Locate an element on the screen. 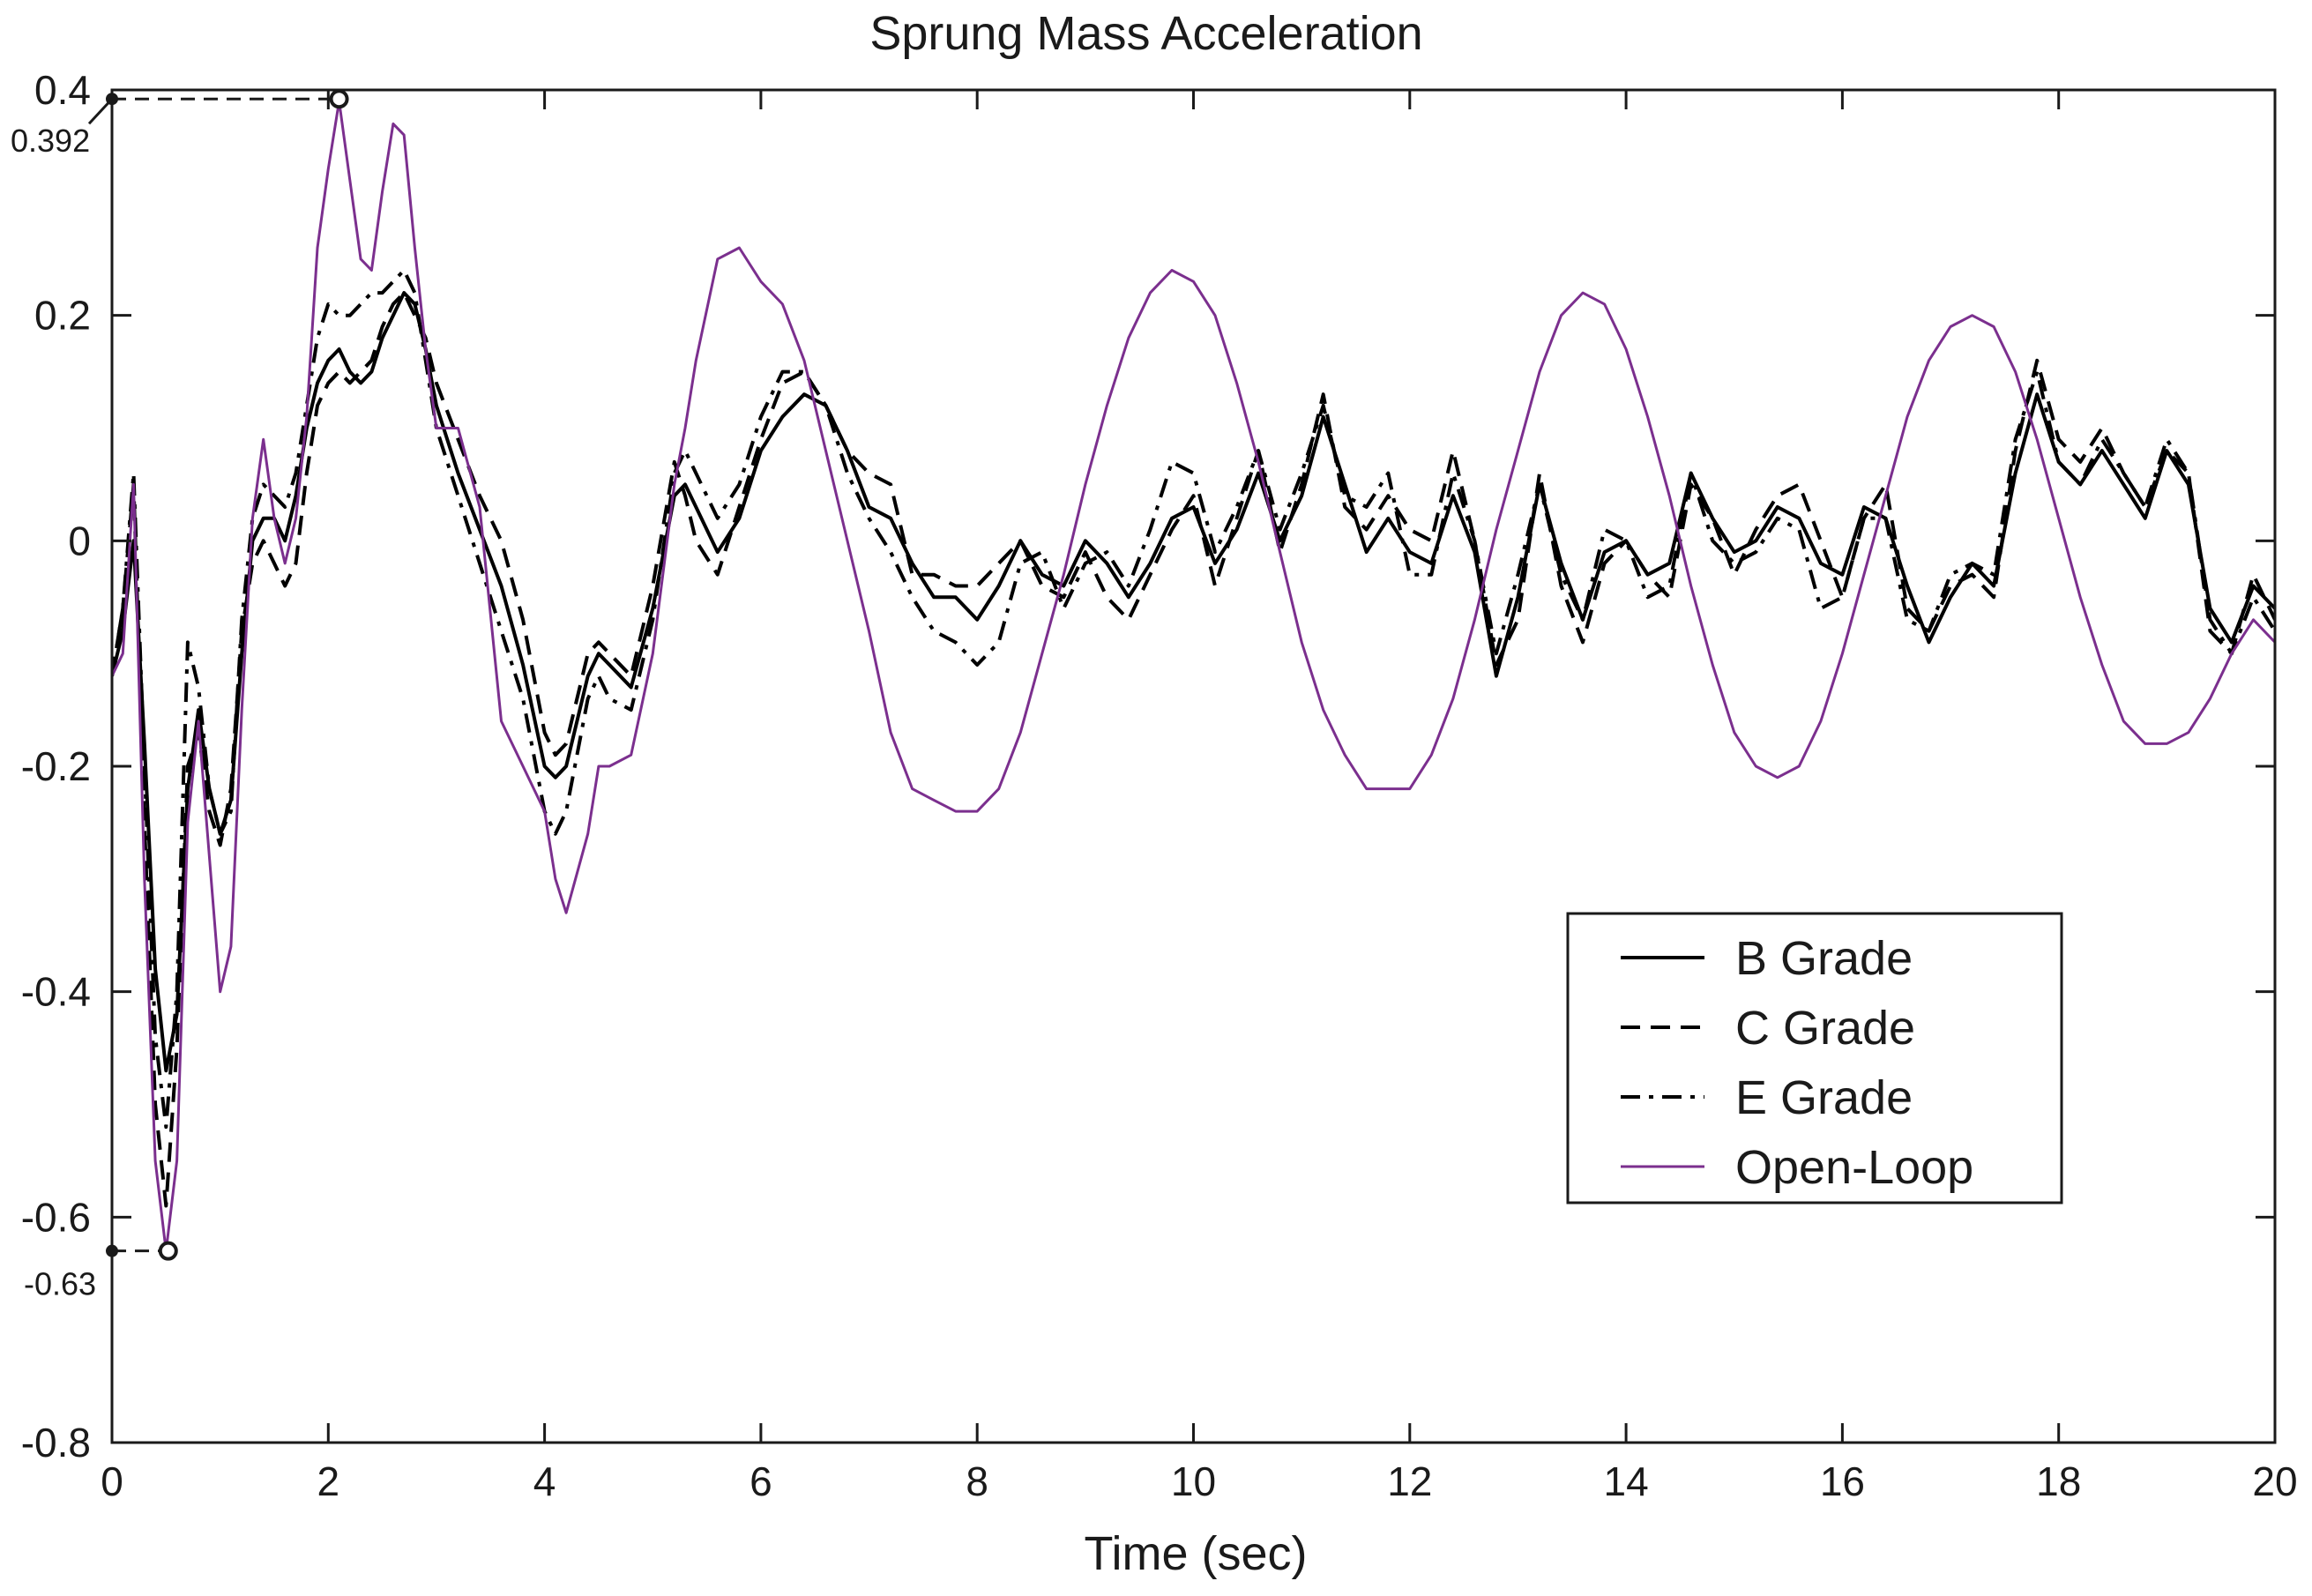  legend-entry-e-grade: E Grade is located at coordinates (1767, 1097).